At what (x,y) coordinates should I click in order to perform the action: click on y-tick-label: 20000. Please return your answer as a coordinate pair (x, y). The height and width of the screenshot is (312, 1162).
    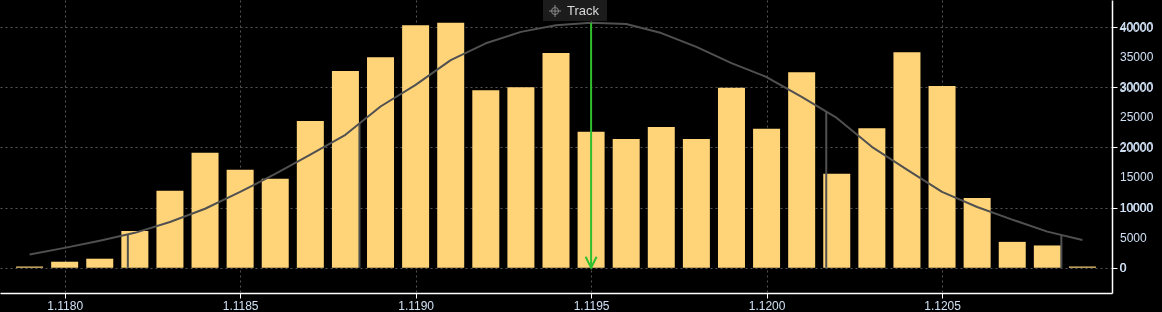
    Looking at the image, I should click on (1137, 147).